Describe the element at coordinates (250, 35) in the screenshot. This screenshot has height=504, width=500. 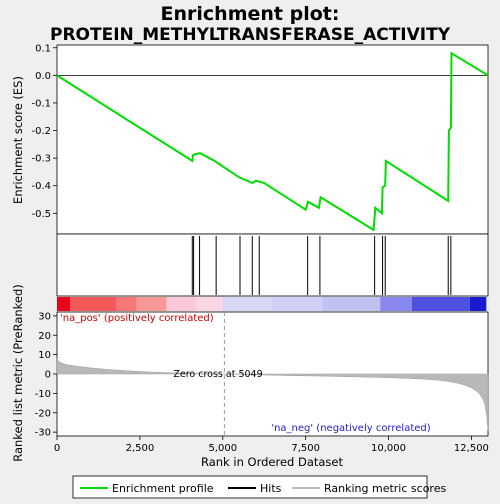
I see `chart-title-line-2: PROTEIN_METHYLTRANSFERASE_ACTIVITY` at that location.